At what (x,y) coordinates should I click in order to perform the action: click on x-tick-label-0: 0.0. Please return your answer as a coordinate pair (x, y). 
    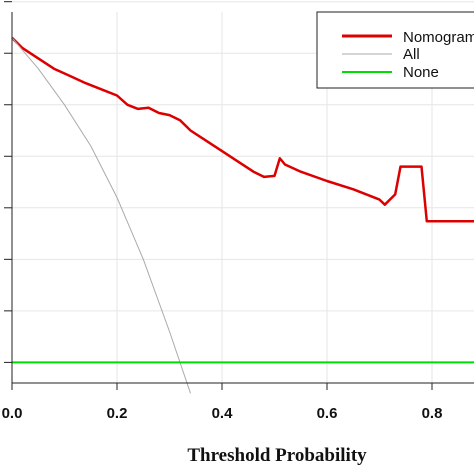
    Looking at the image, I should click on (12, 413).